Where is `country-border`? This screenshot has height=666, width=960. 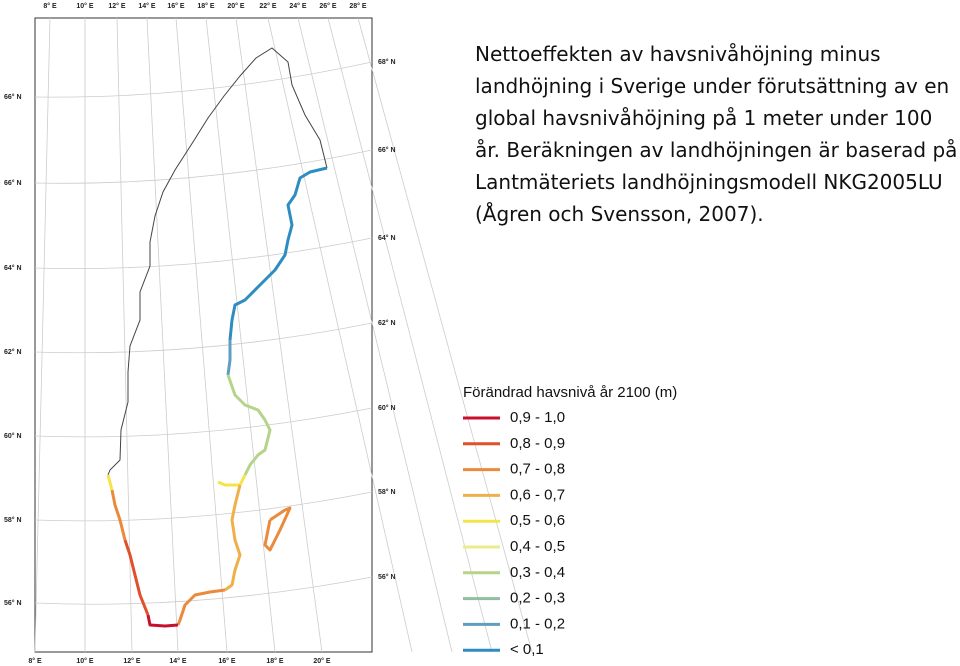
country-border is located at coordinates (217, 261).